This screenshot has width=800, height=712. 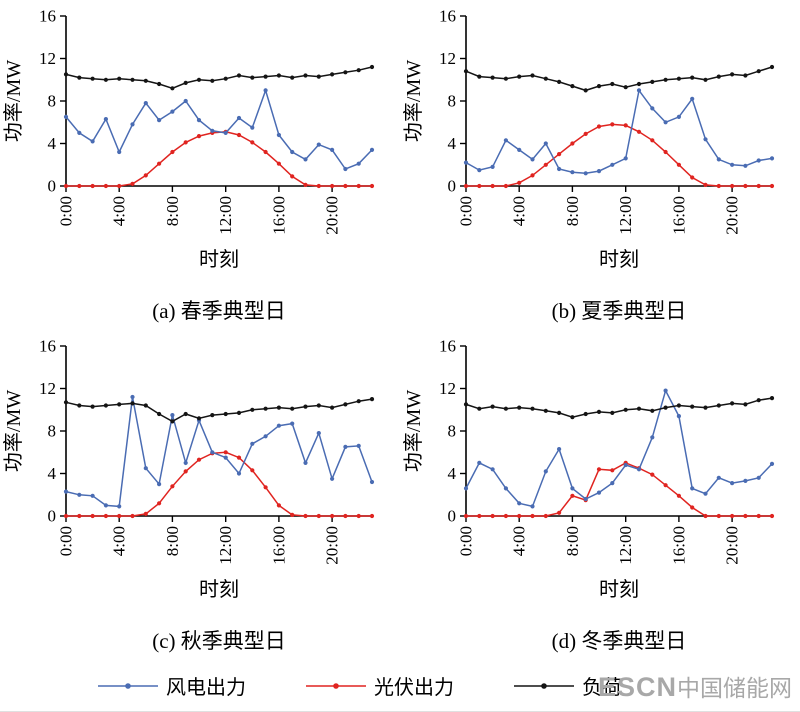 I want to click on x-tick-label: 4:00, so click(x=119, y=211).